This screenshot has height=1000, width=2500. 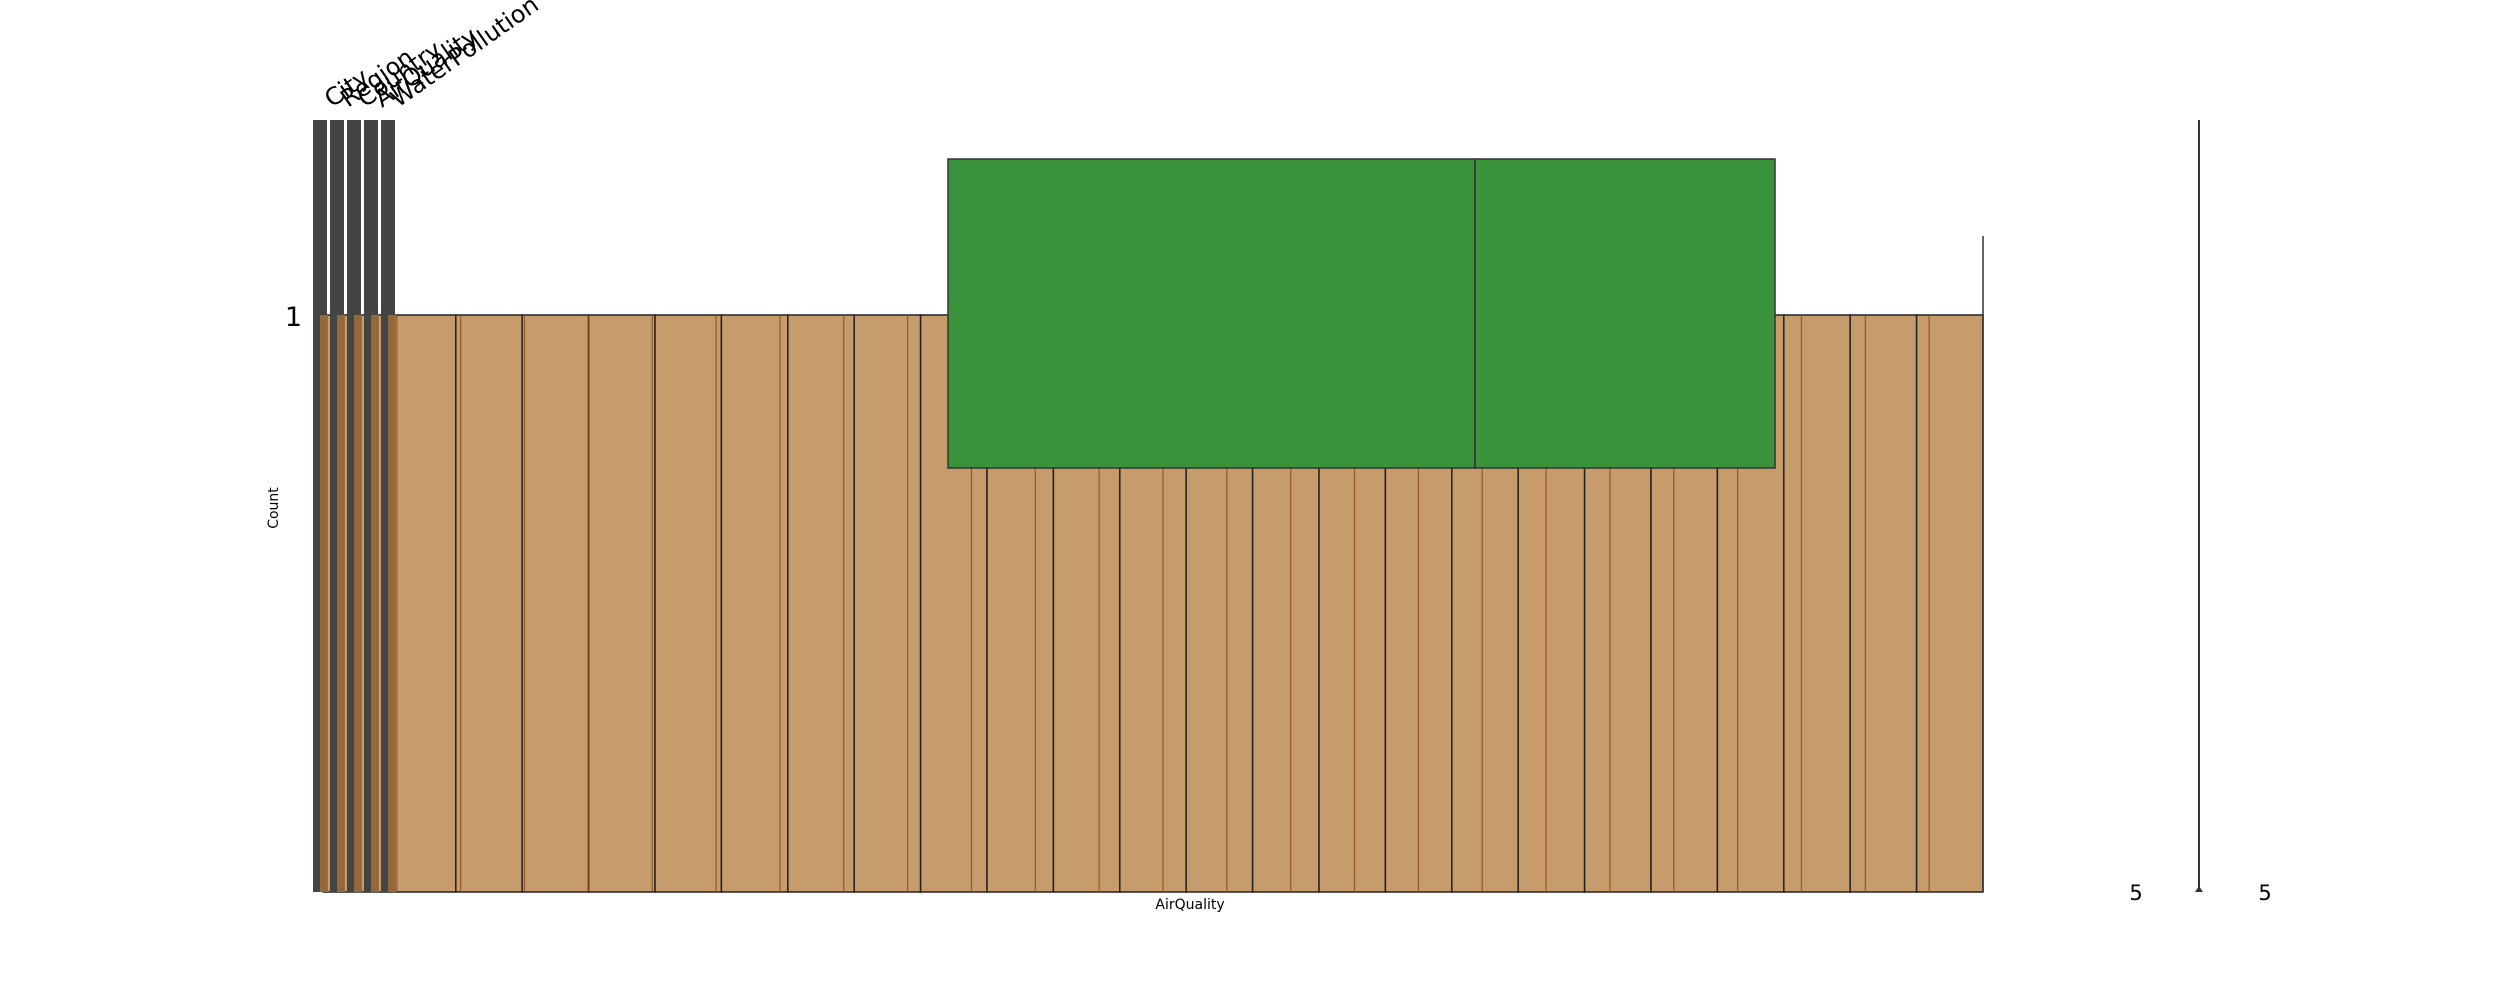 I want to click on y-tick-label: 1, so click(x=293, y=317).